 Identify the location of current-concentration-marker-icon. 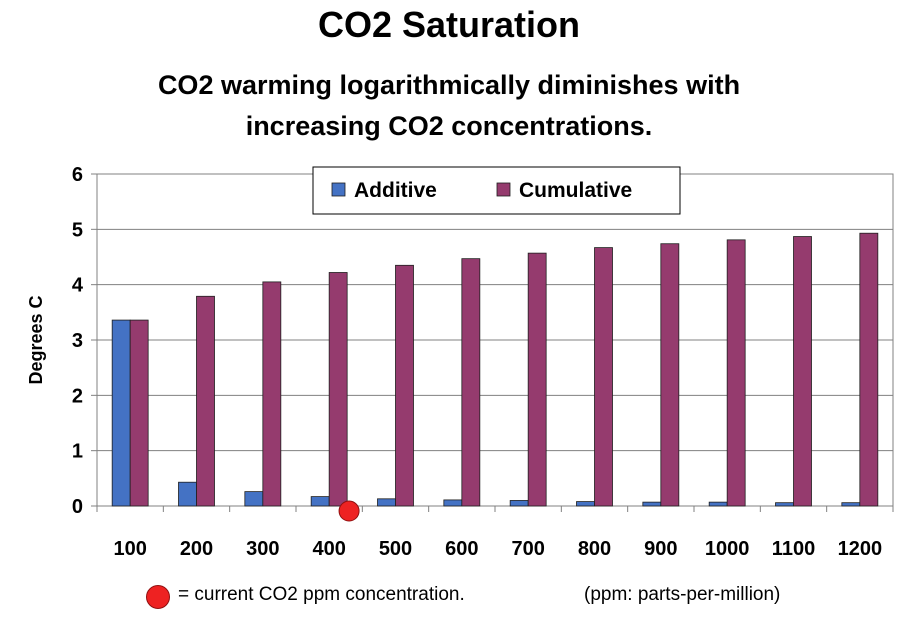
(158, 597).